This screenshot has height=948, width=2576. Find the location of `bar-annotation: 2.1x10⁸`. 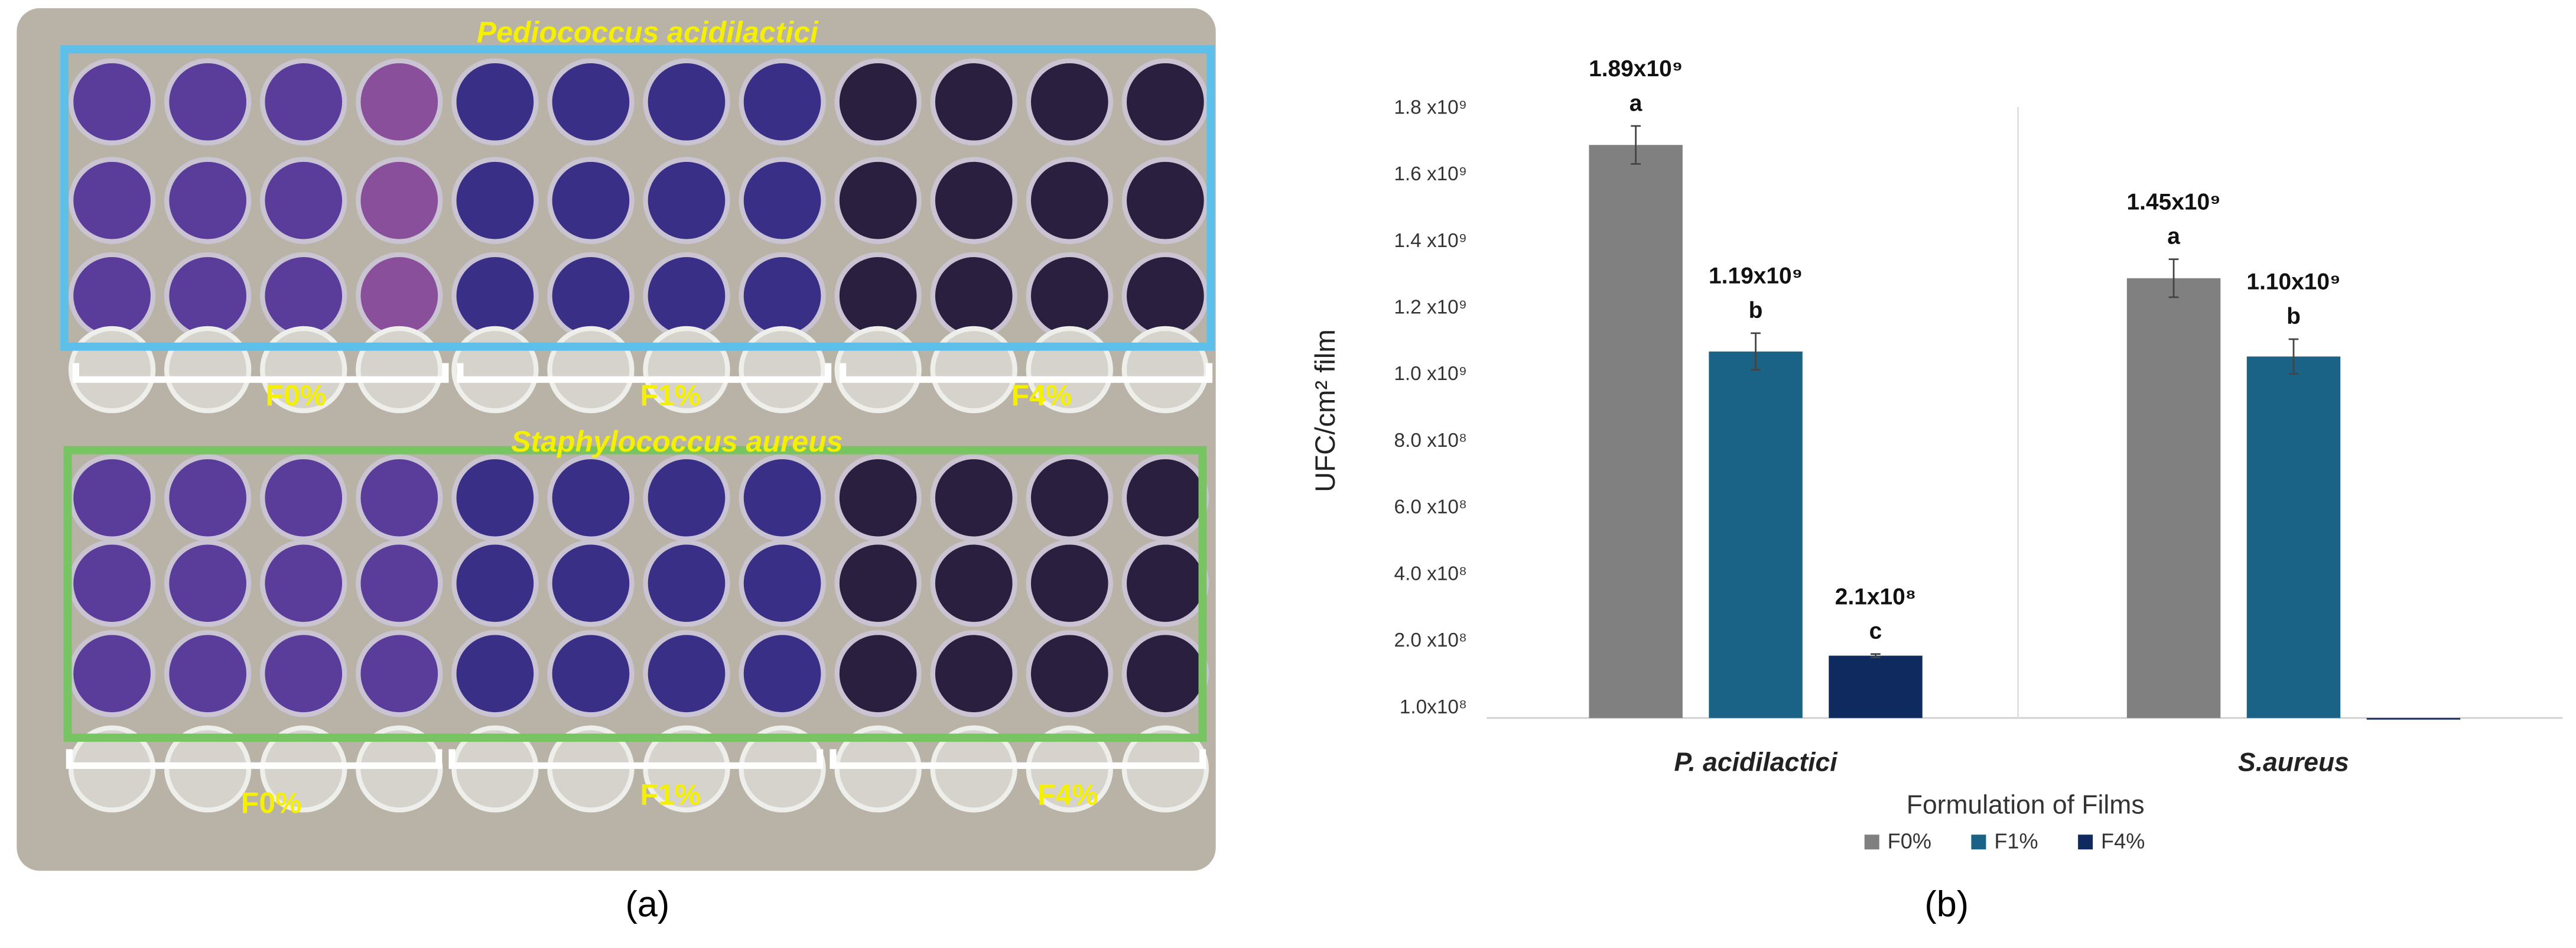

bar-annotation: 2.1x10⁸ is located at coordinates (1875, 596).